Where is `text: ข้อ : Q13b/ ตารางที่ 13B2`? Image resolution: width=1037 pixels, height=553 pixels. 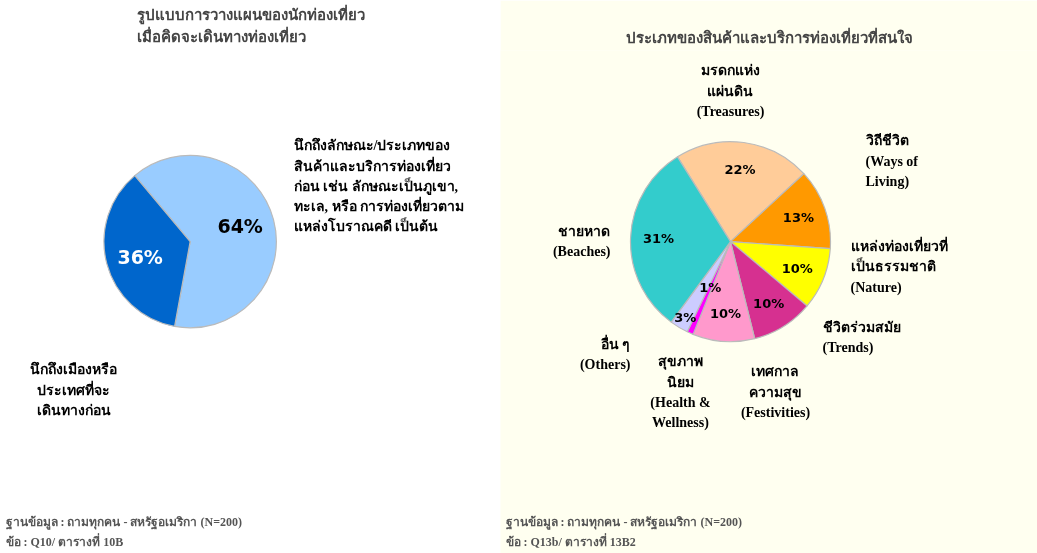 text: ข้อ : Q13b/ ตารางที่ 13B2 is located at coordinates (570, 540).